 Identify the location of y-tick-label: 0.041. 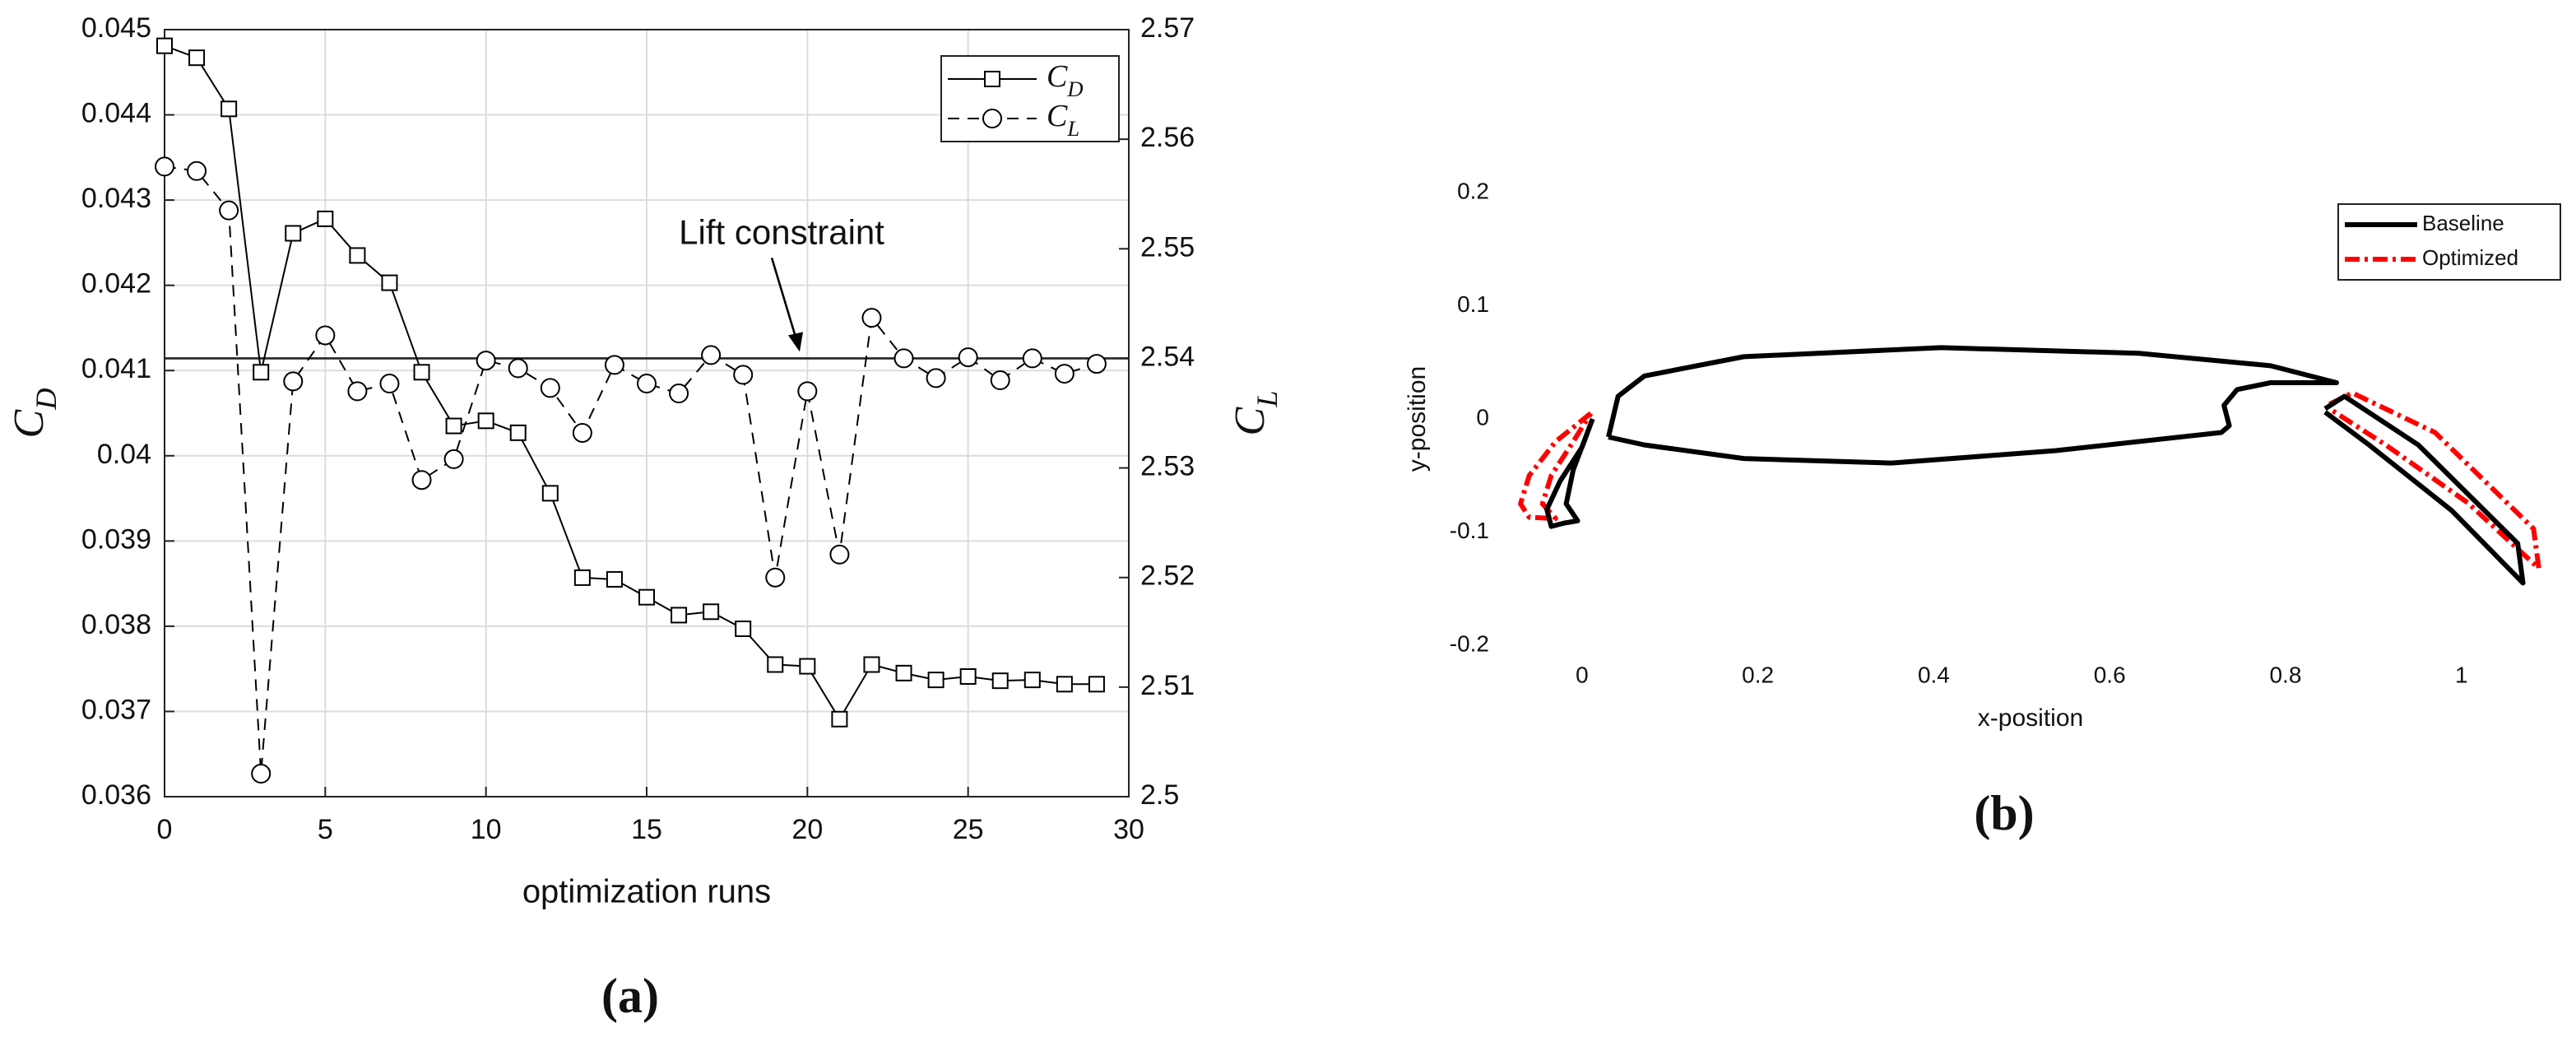
(116, 368).